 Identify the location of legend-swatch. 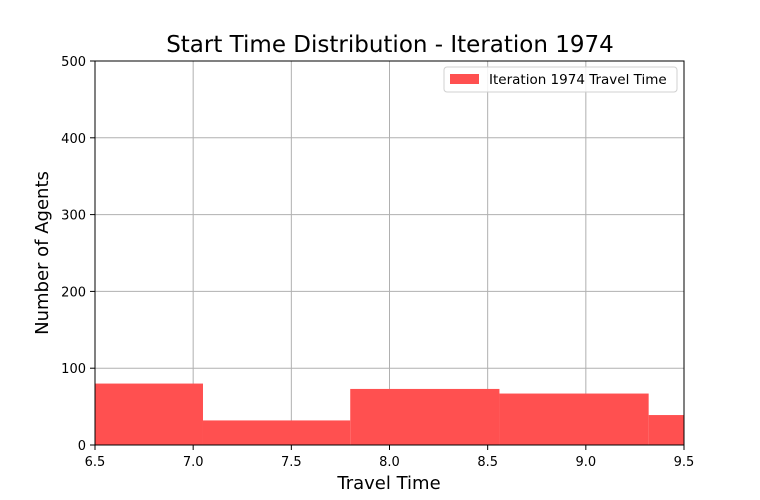
(464, 79).